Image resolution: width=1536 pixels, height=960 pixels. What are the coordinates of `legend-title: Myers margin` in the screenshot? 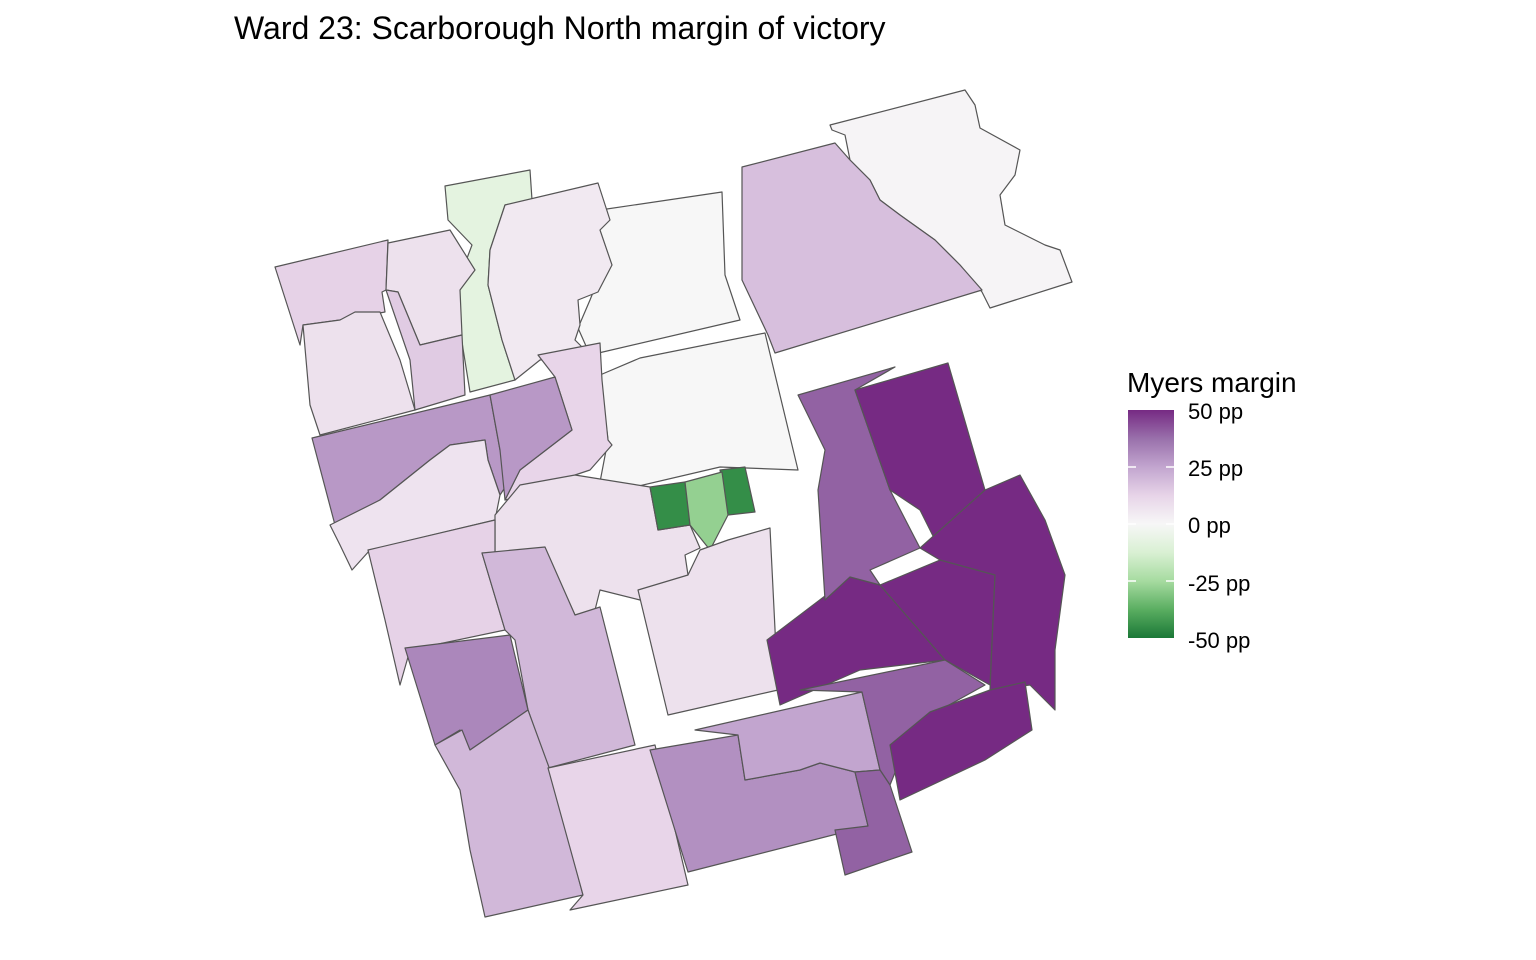 It's located at (1212, 382).